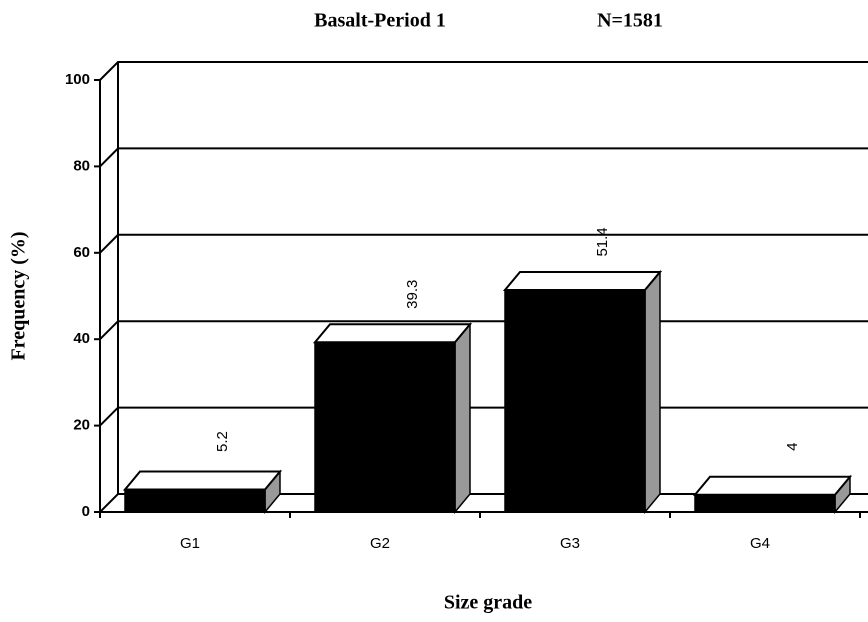 Image resolution: width=868 pixels, height=622 pixels. Describe the element at coordinates (81, 165) in the screenshot. I see `y-tick-label: 80` at that location.